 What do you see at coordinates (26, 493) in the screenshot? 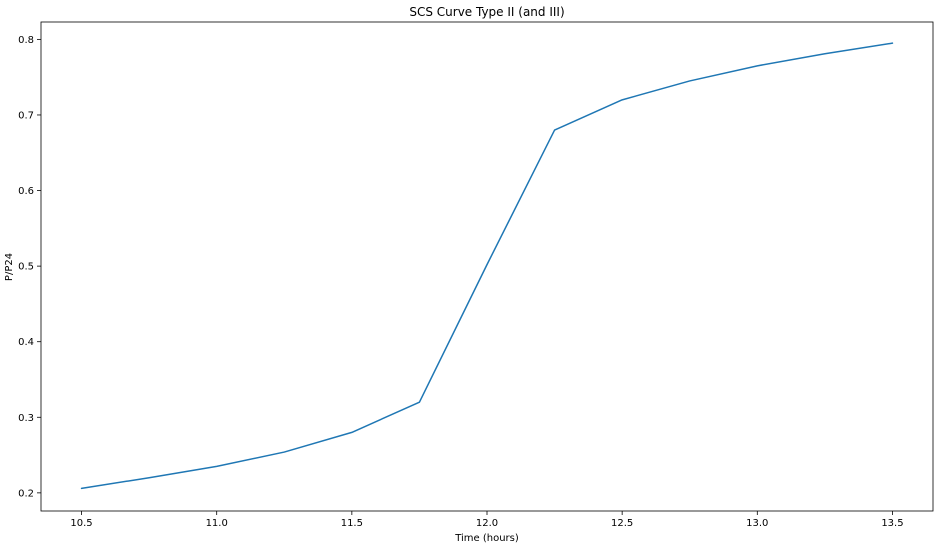
I see `y-tick-label: 0.2` at bounding box center [26, 493].